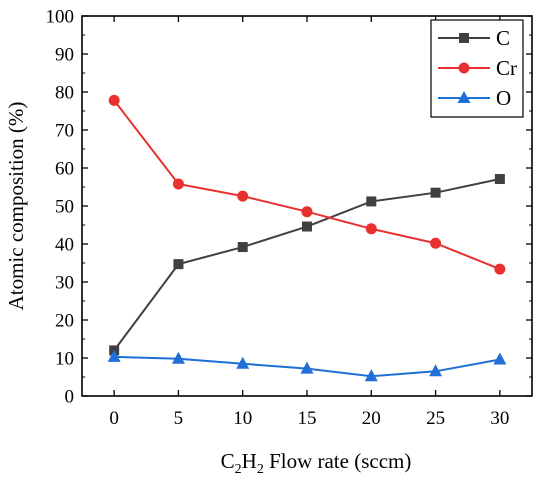 The image size is (550, 486). I want to click on series-o, so click(307, 365).